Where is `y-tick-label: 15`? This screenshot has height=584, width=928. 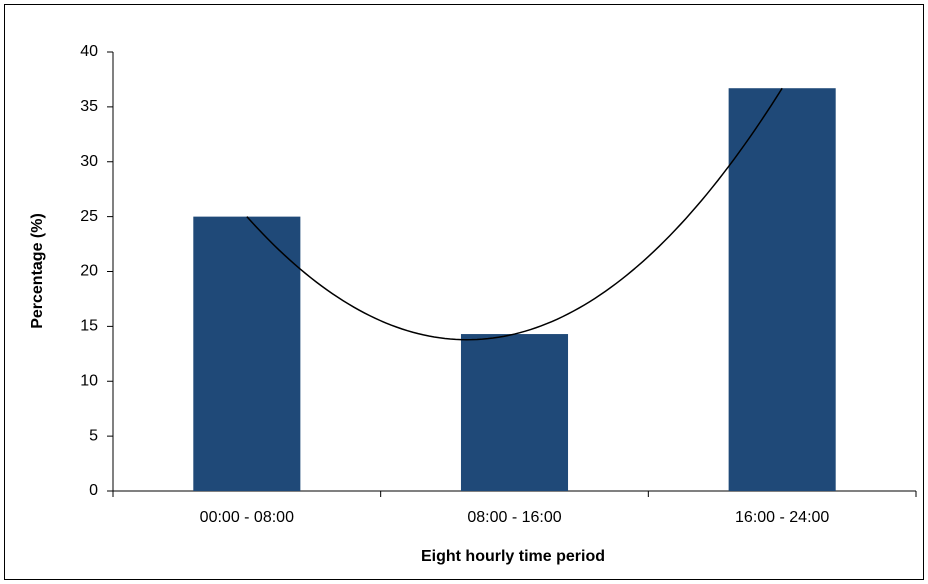 y-tick-label: 15 is located at coordinates (89, 326).